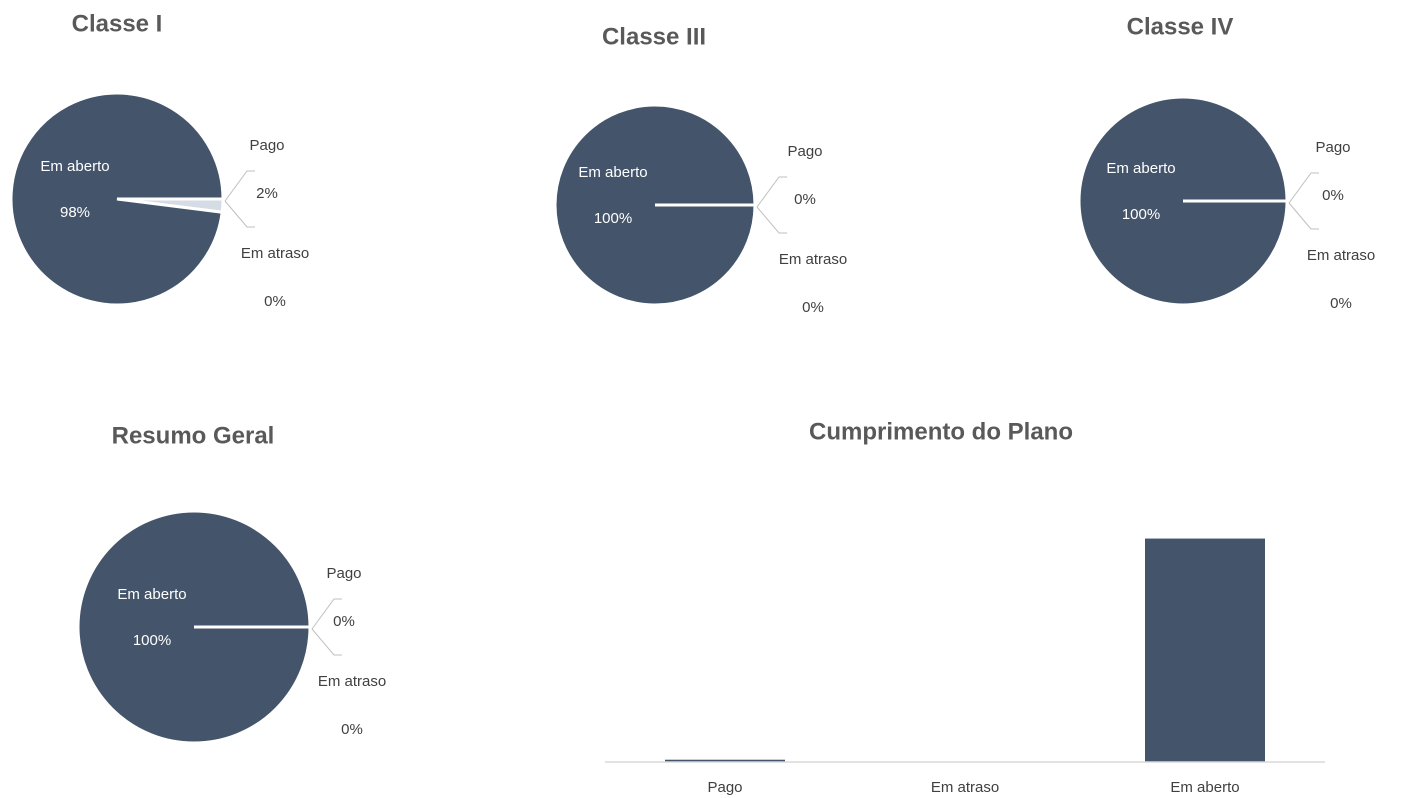 Image resolution: width=1403 pixels, height=798 pixels. I want to click on chart-title: Classe III, so click(654, 36).